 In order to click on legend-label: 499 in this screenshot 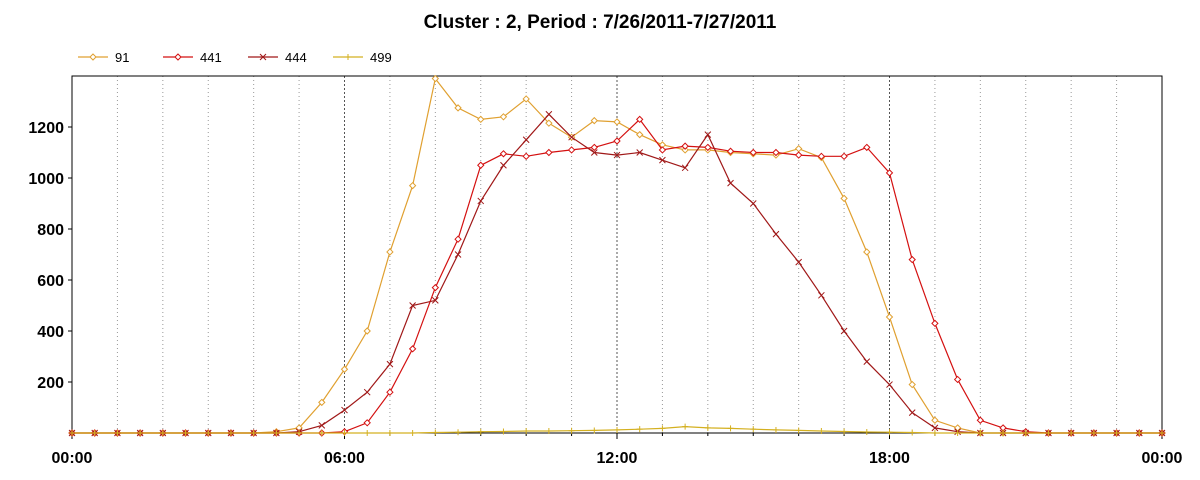, I will do `click(381, 57)`.